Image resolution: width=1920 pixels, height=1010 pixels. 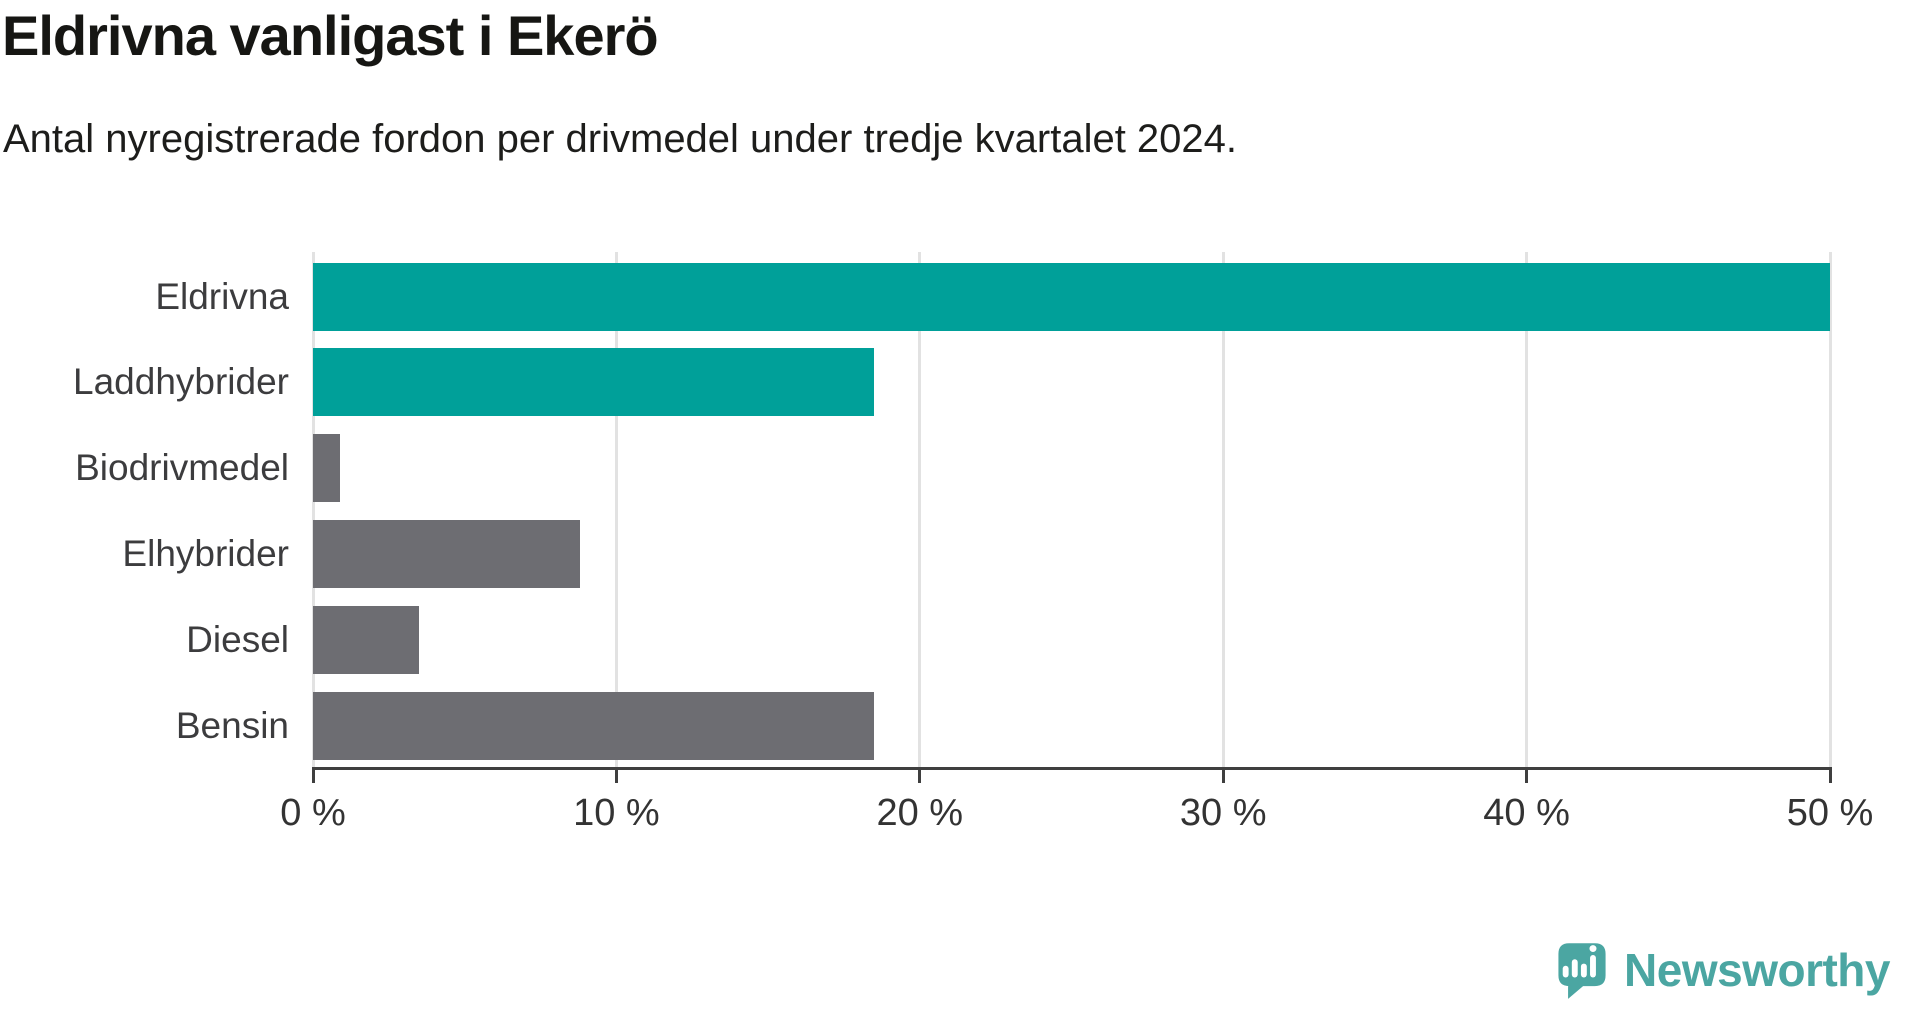 What do you see at coordinates (181, 382) in the screenshot?
I see `category-label-laddhybrider: Laddhybrider` at bounding box center [181, 382].